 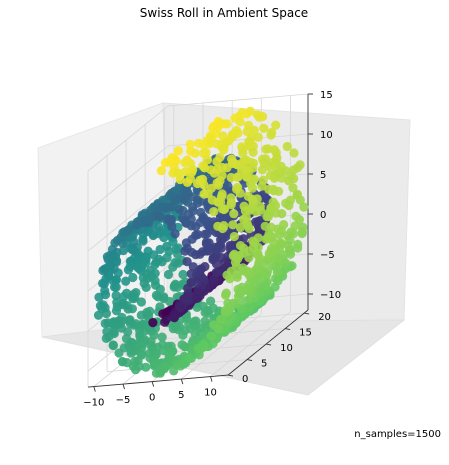 What do you see at coordinates (123, 400) in the screenshot?
I see `x-tick-label: −5` at bounding box center [123, 400].